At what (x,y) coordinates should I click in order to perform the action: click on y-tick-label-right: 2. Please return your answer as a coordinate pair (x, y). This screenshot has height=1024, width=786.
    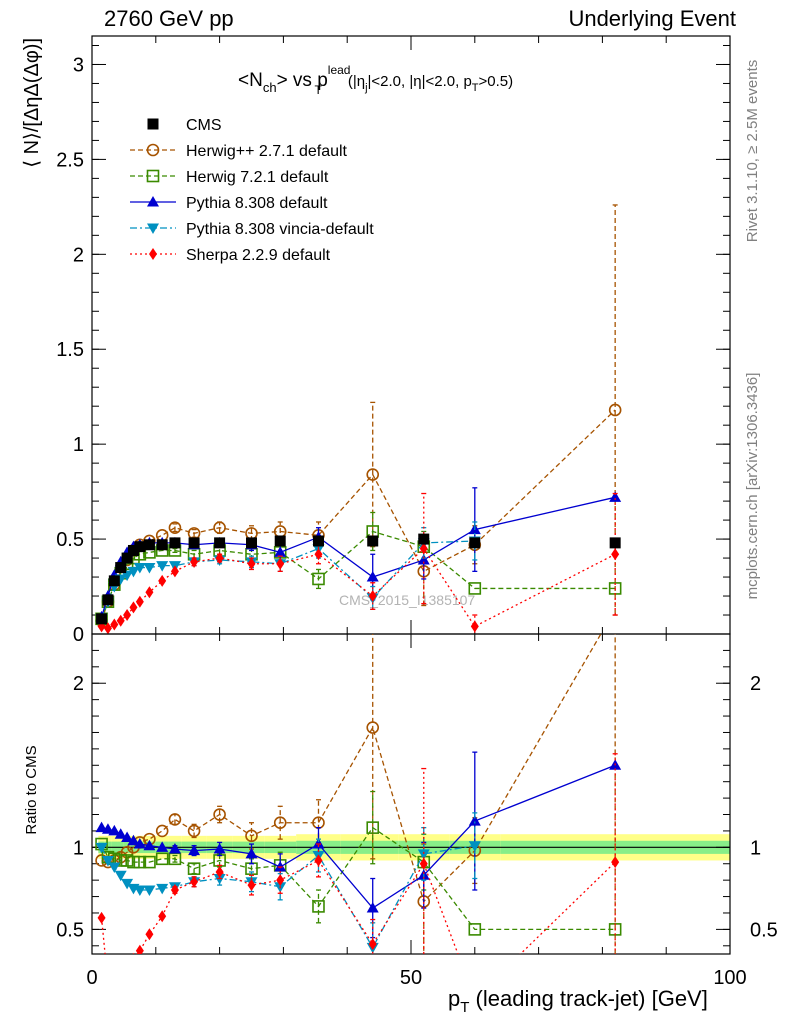
    Looking at the image, I should click on (755, 684).